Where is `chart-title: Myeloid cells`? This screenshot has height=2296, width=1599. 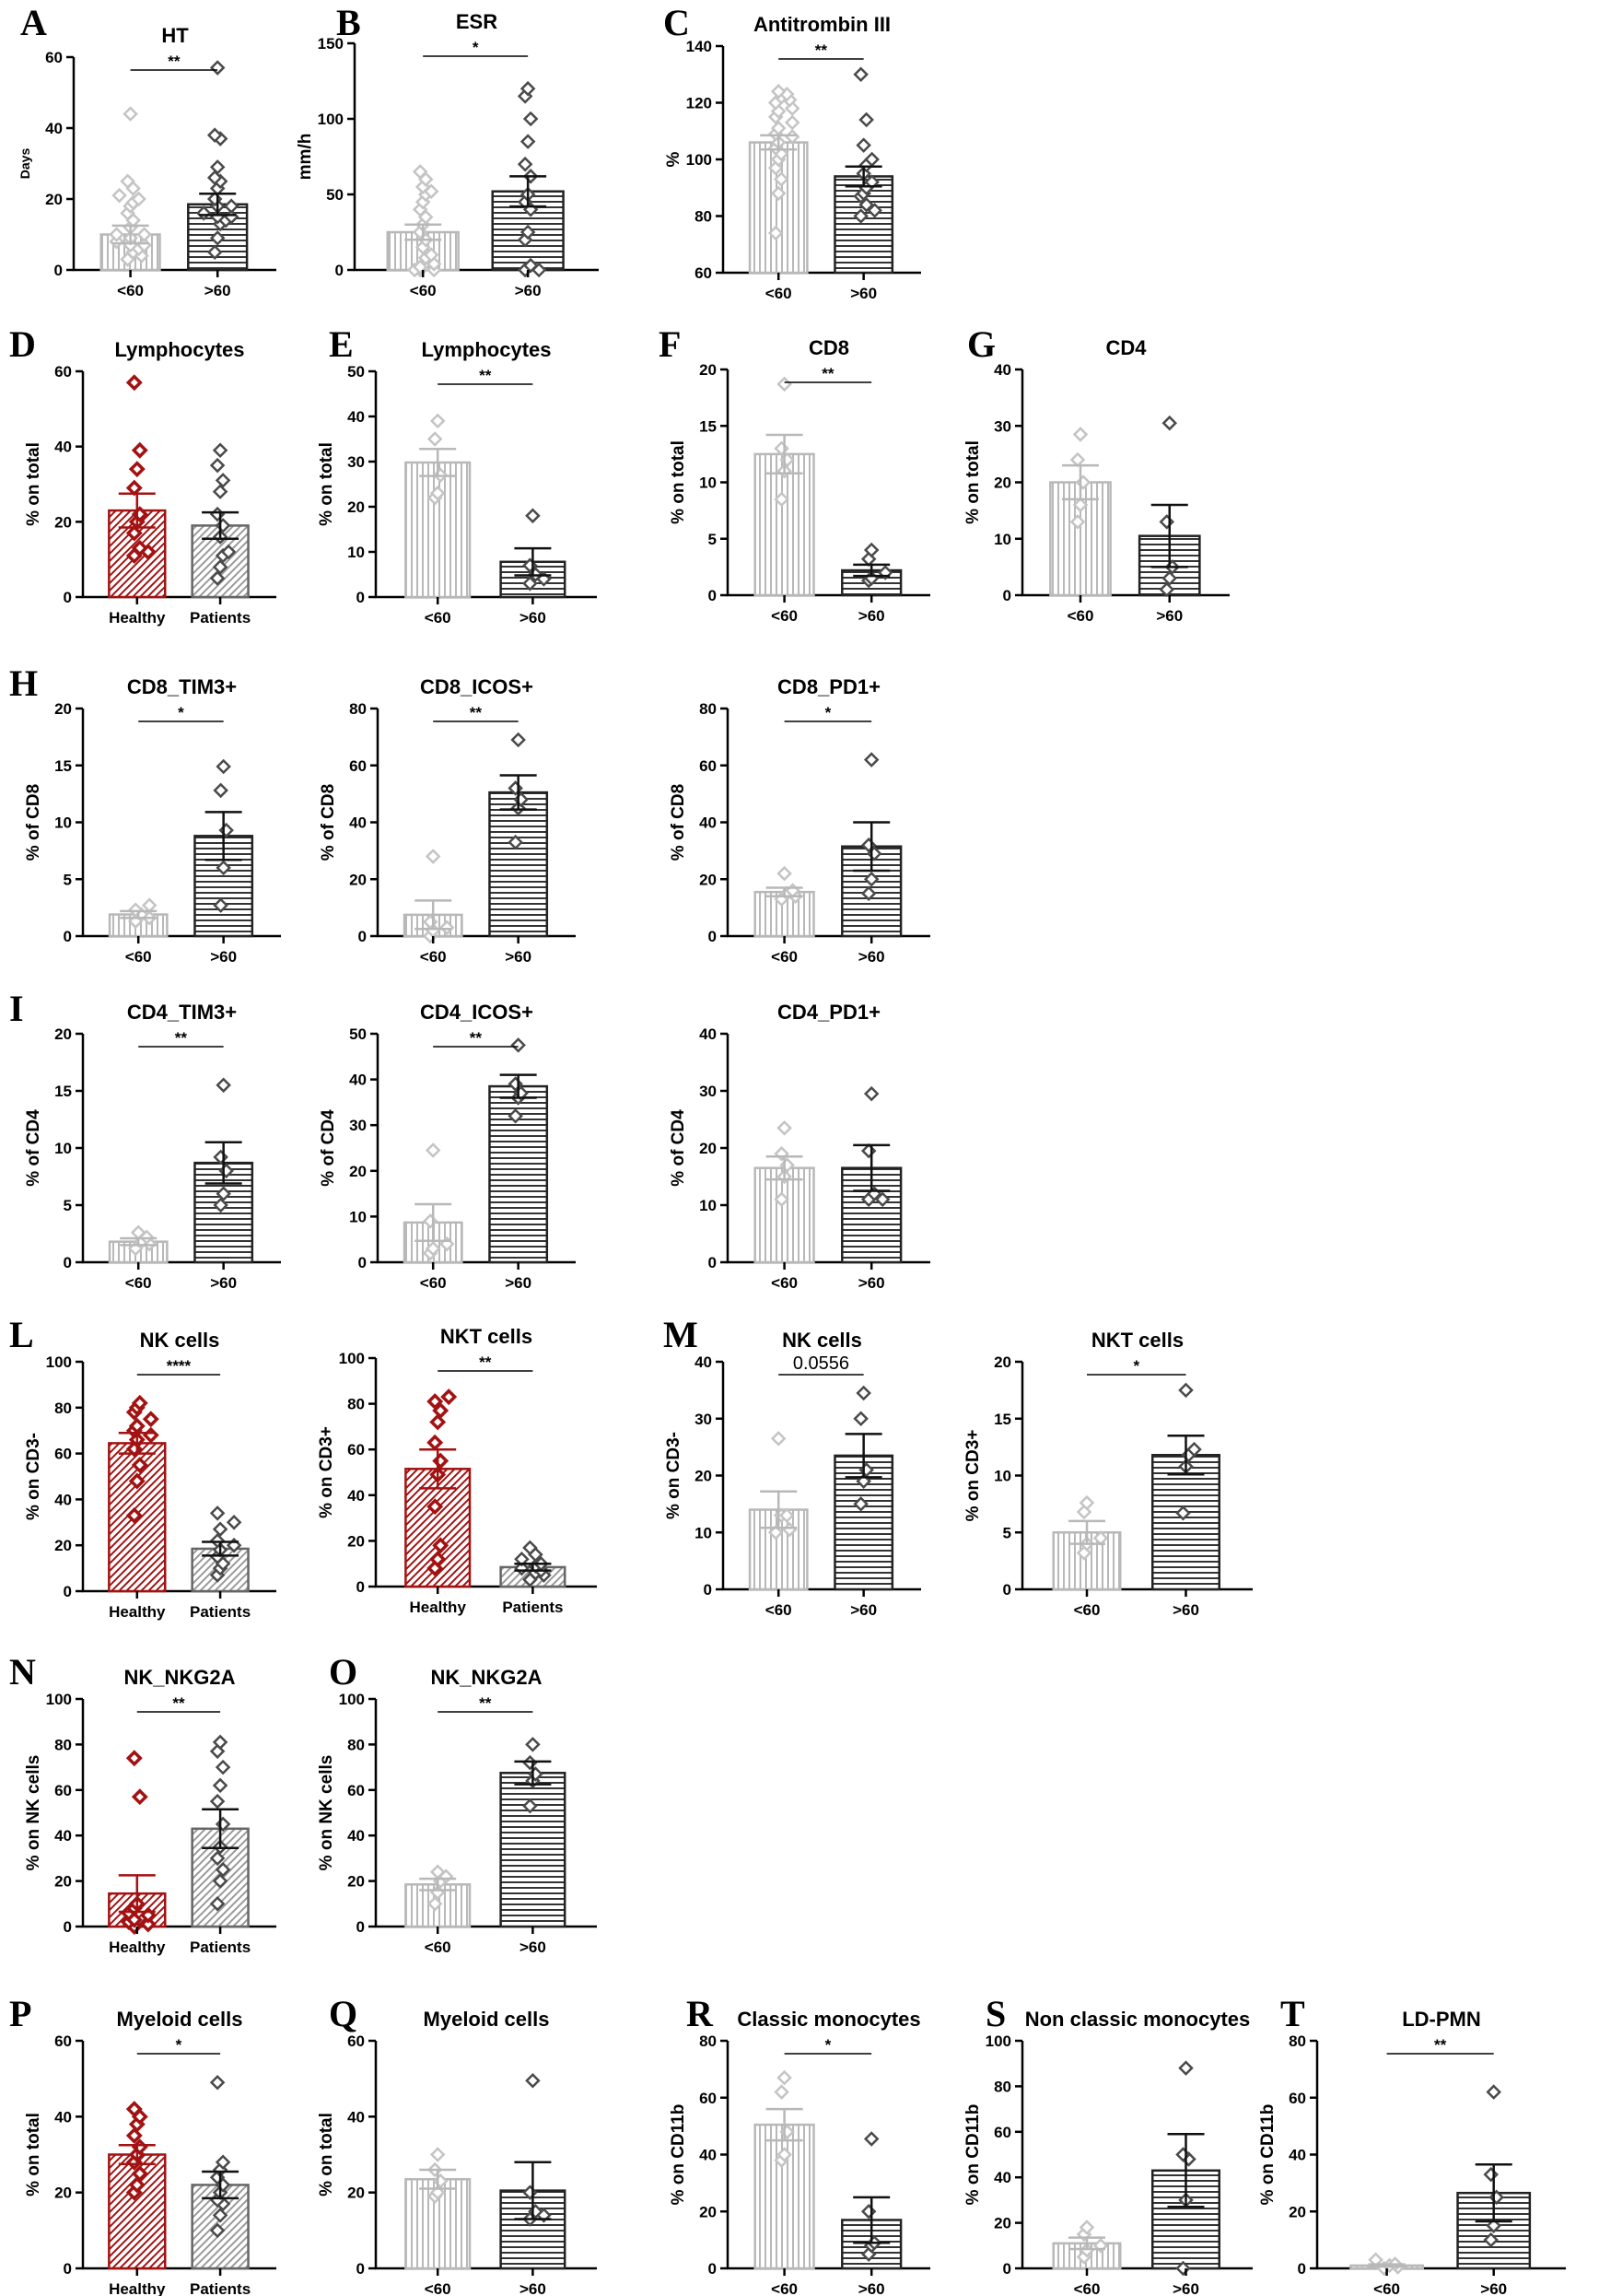 chart-title: Myeloid cells is located at coordinates (180, 2020).